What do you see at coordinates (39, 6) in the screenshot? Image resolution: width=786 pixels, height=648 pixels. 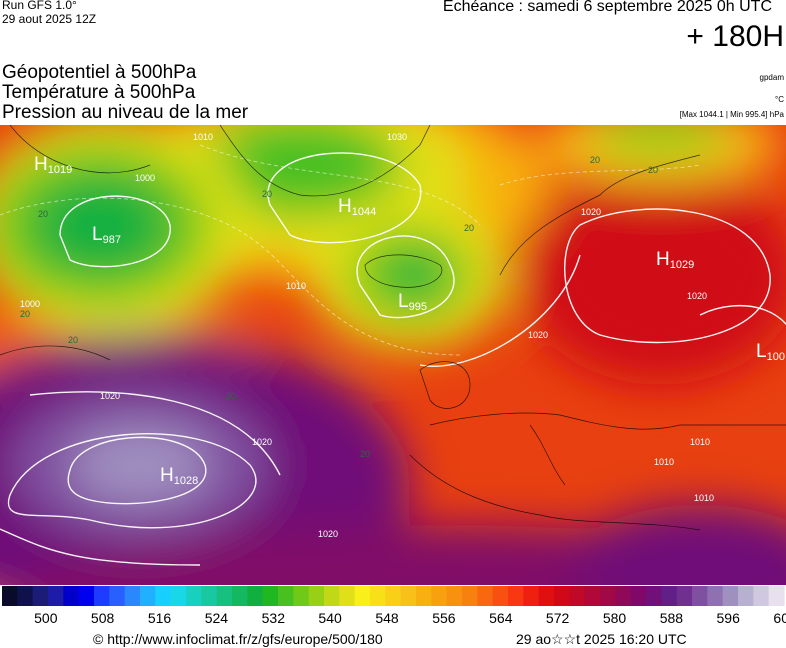 I see `run-label: Run GFS 1.0°` at bounding box center [39, 6].